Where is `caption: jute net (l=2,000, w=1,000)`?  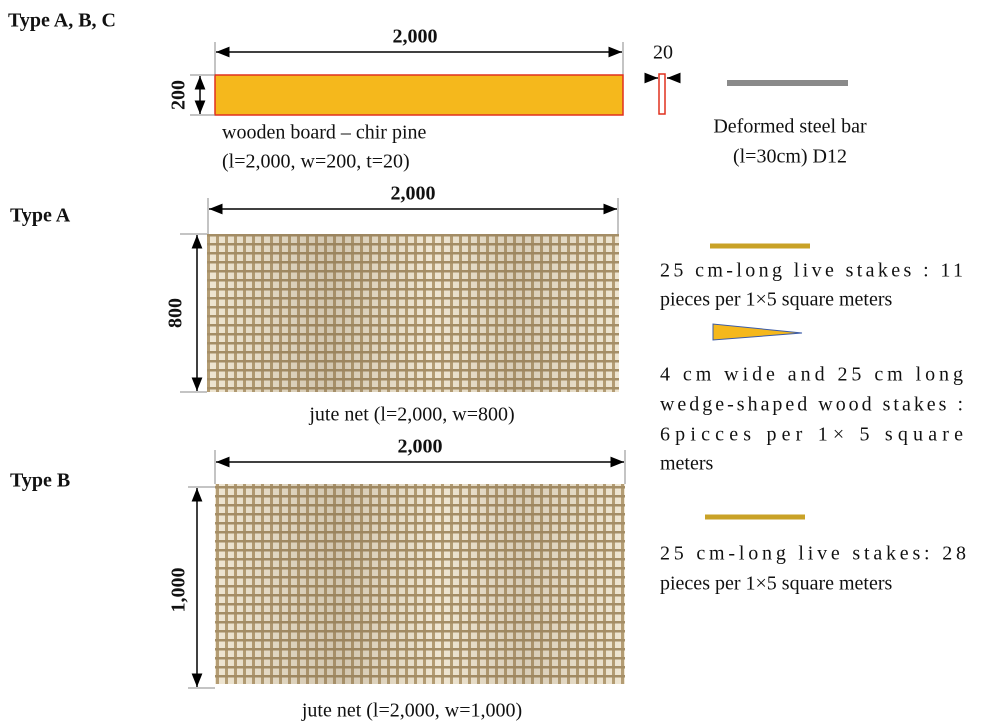 caption: jute net (l=2,000, w=1,000) is located at coordinates (411, 711).